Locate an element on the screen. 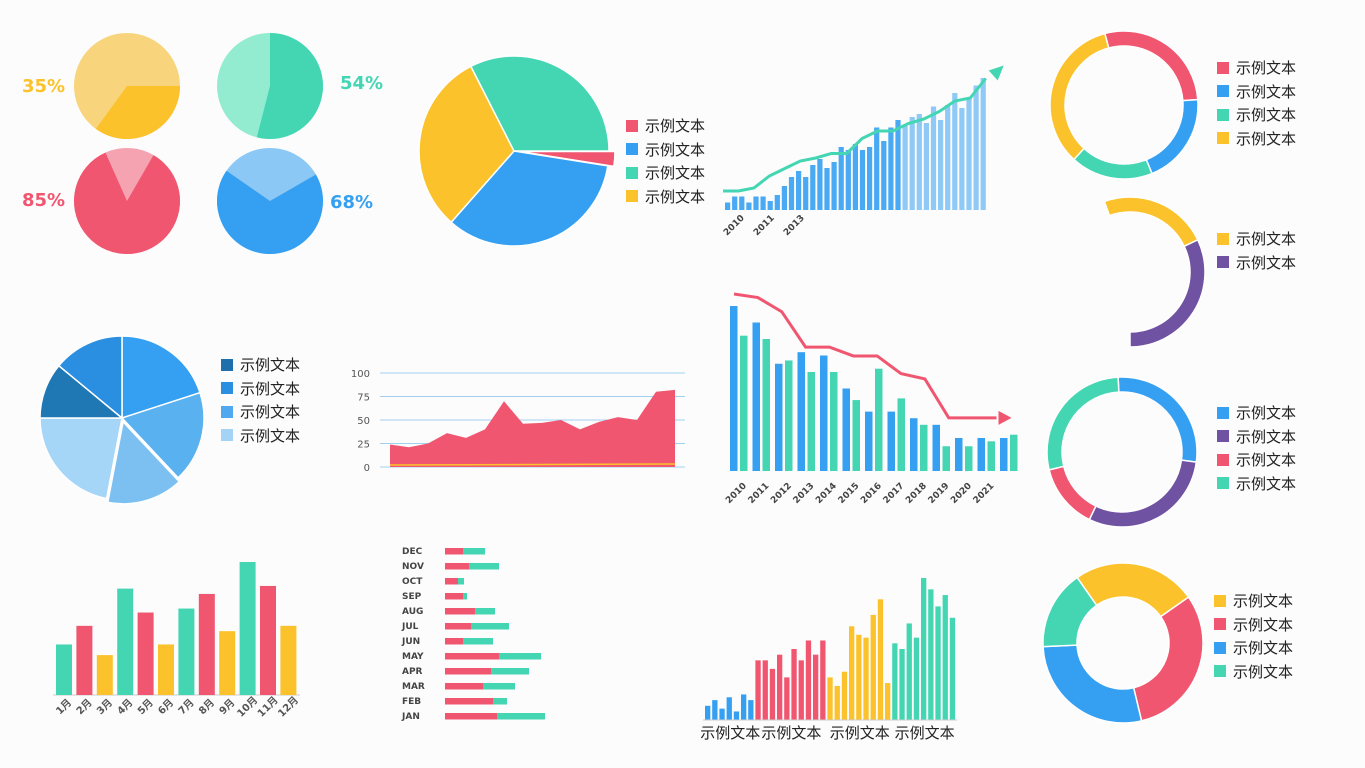 This screenshot has height=768, width=1365. legend-arc-2: 示例文本 示例文本 is located at coordinates (1256, 250).